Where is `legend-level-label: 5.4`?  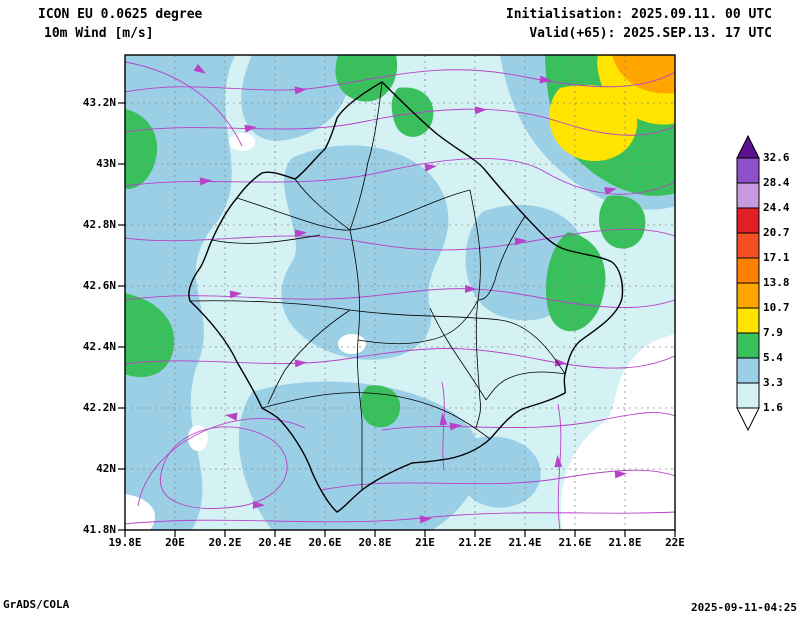 legend-level-label: 5.4 is located at coordinates (773, 357).